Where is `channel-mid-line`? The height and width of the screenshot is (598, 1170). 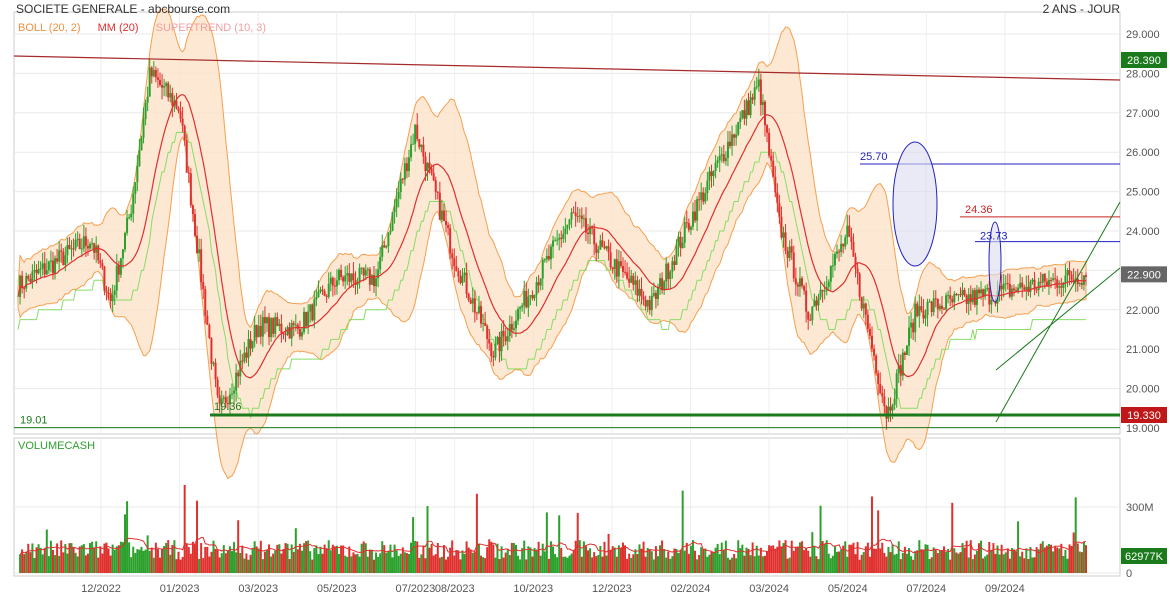 channel-mid-line is located at coordinates (1058, 319).